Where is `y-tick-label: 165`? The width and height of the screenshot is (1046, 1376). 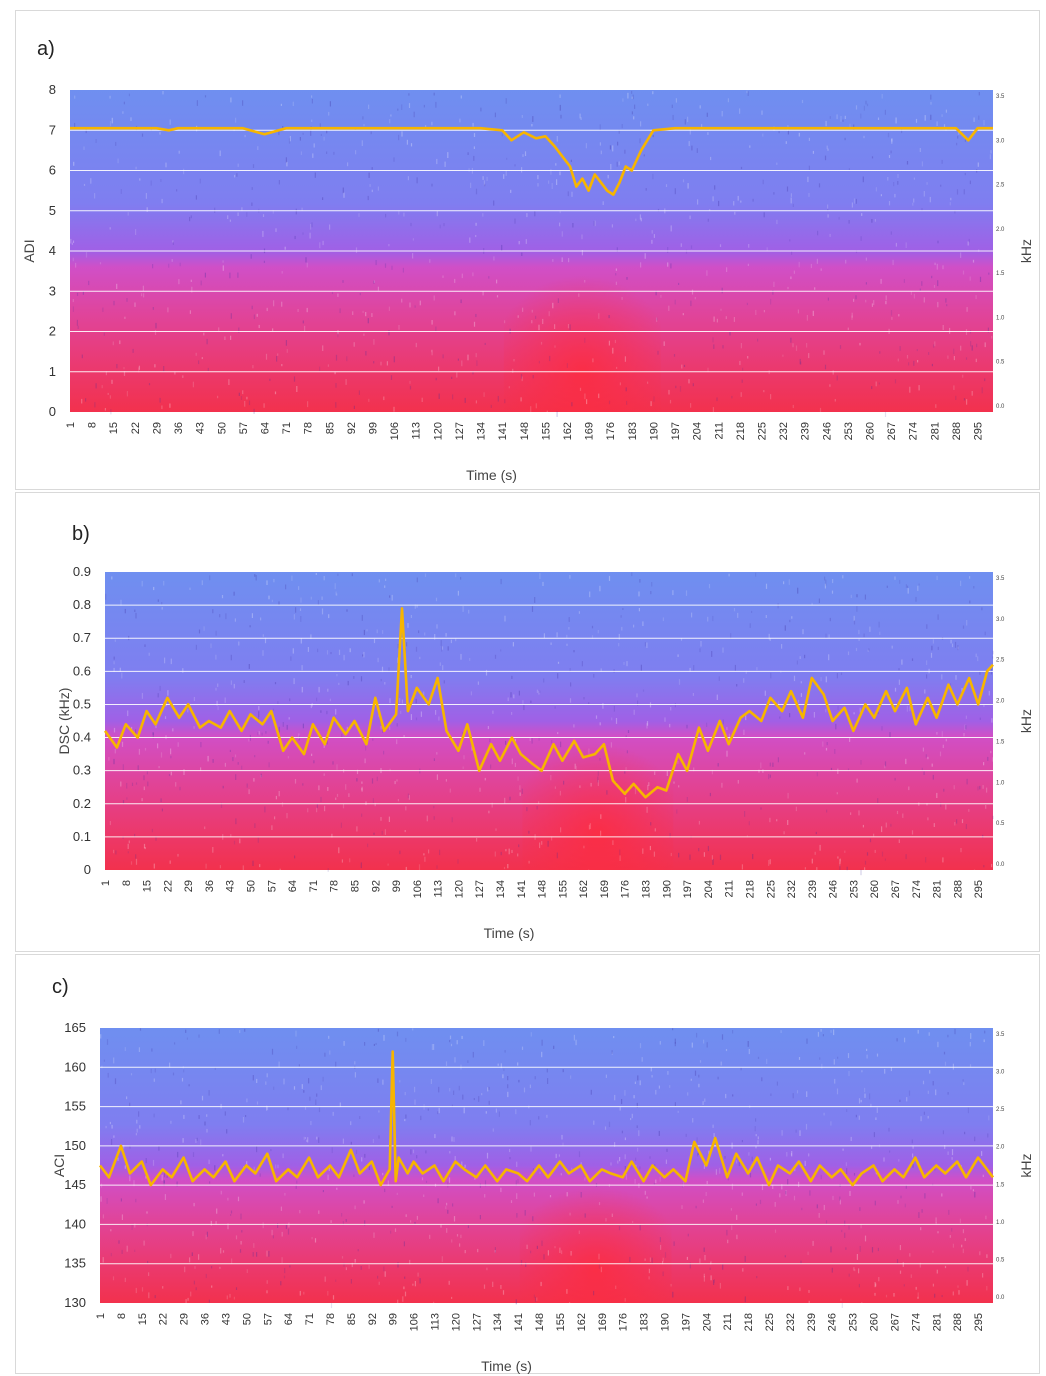 y-tick-label: 165 is located at coordinates (75, 1027).